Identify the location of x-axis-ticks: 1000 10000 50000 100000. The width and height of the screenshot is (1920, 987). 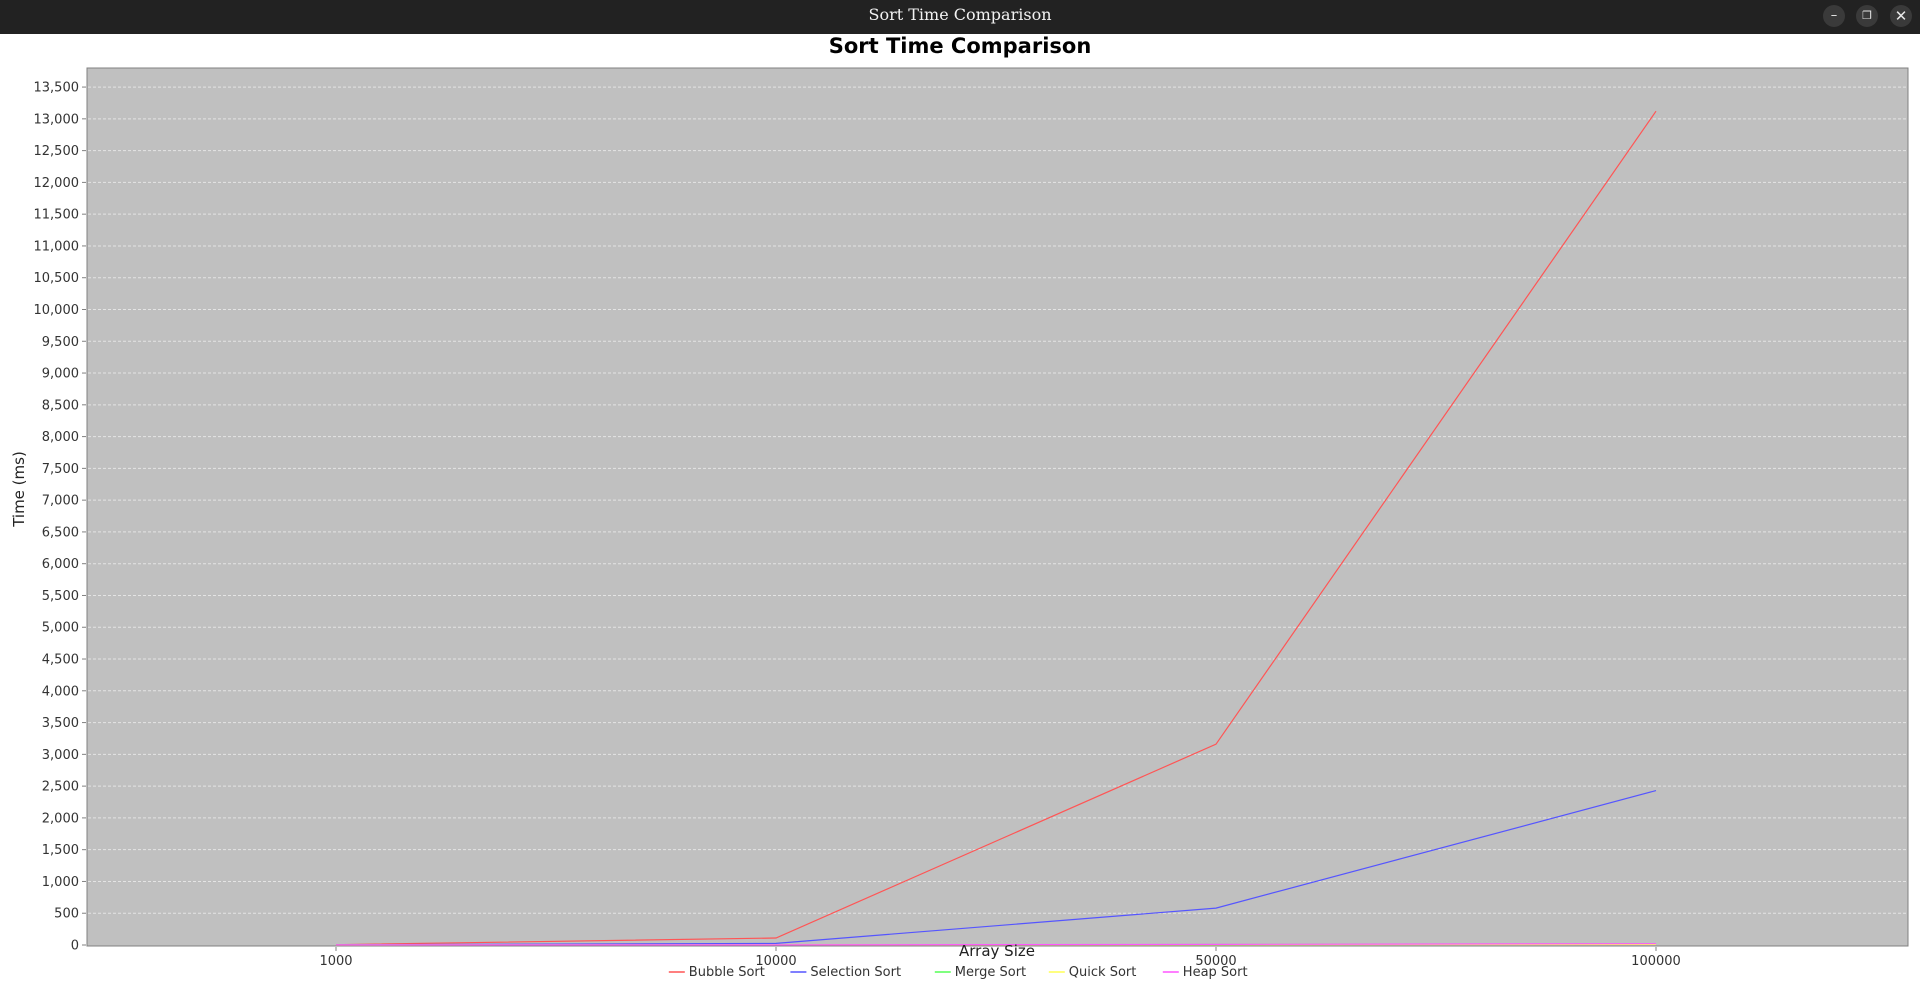
(1000, 958).